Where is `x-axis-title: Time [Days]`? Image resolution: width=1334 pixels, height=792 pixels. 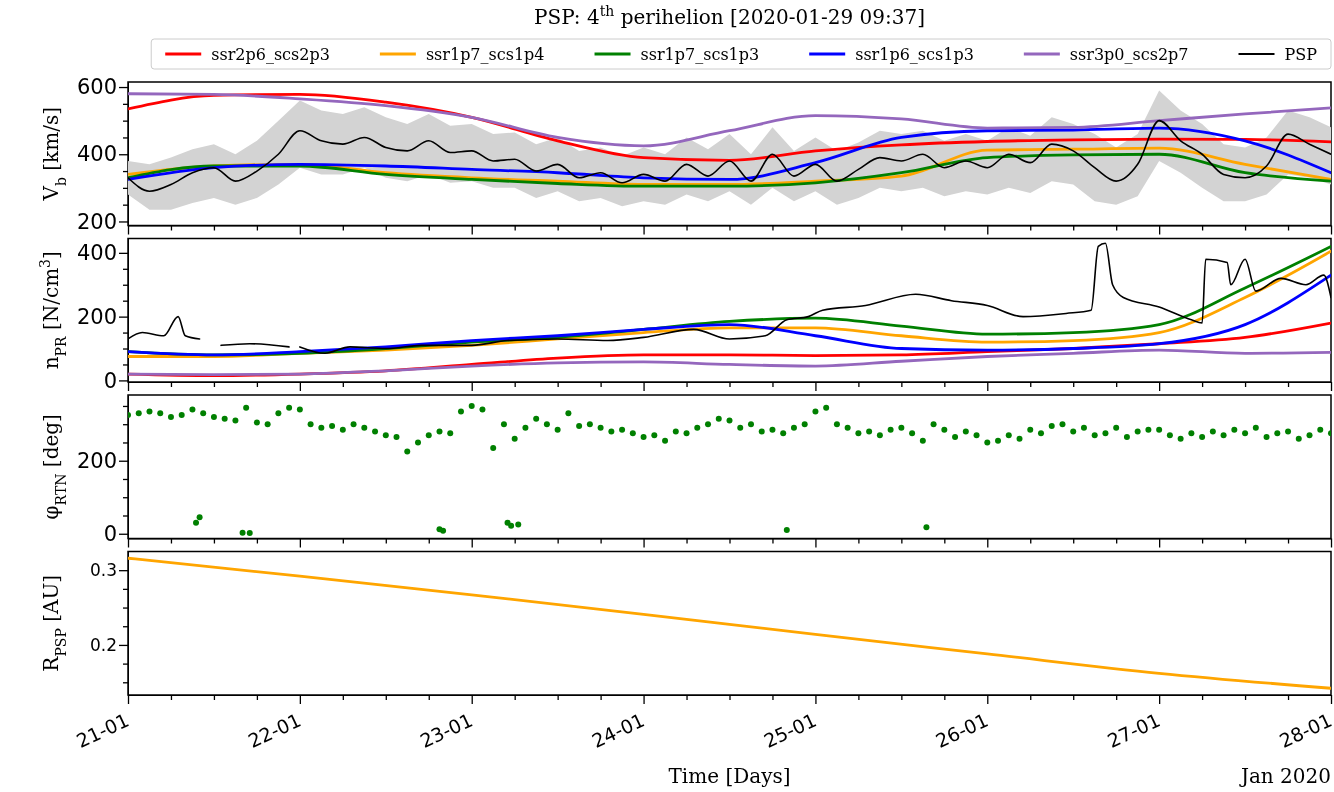
x-axis-title: Time [Days] is located at coordinates (729, 776).